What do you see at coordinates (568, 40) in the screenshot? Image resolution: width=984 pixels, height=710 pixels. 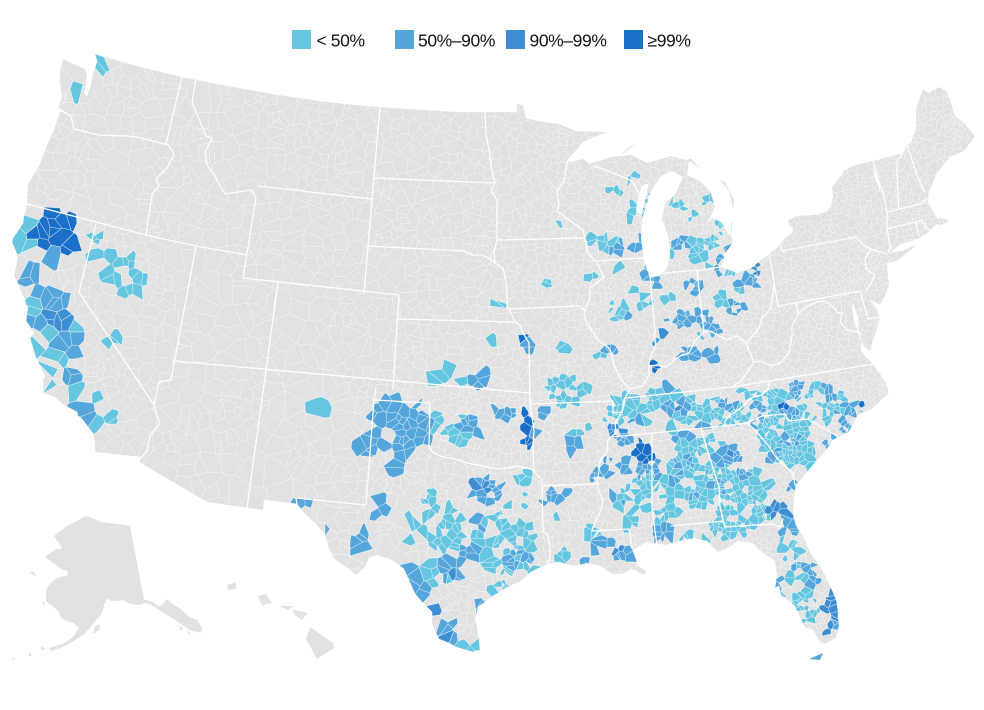 I see `svg-text: 90%–99%` at bounding box center [568, 40].